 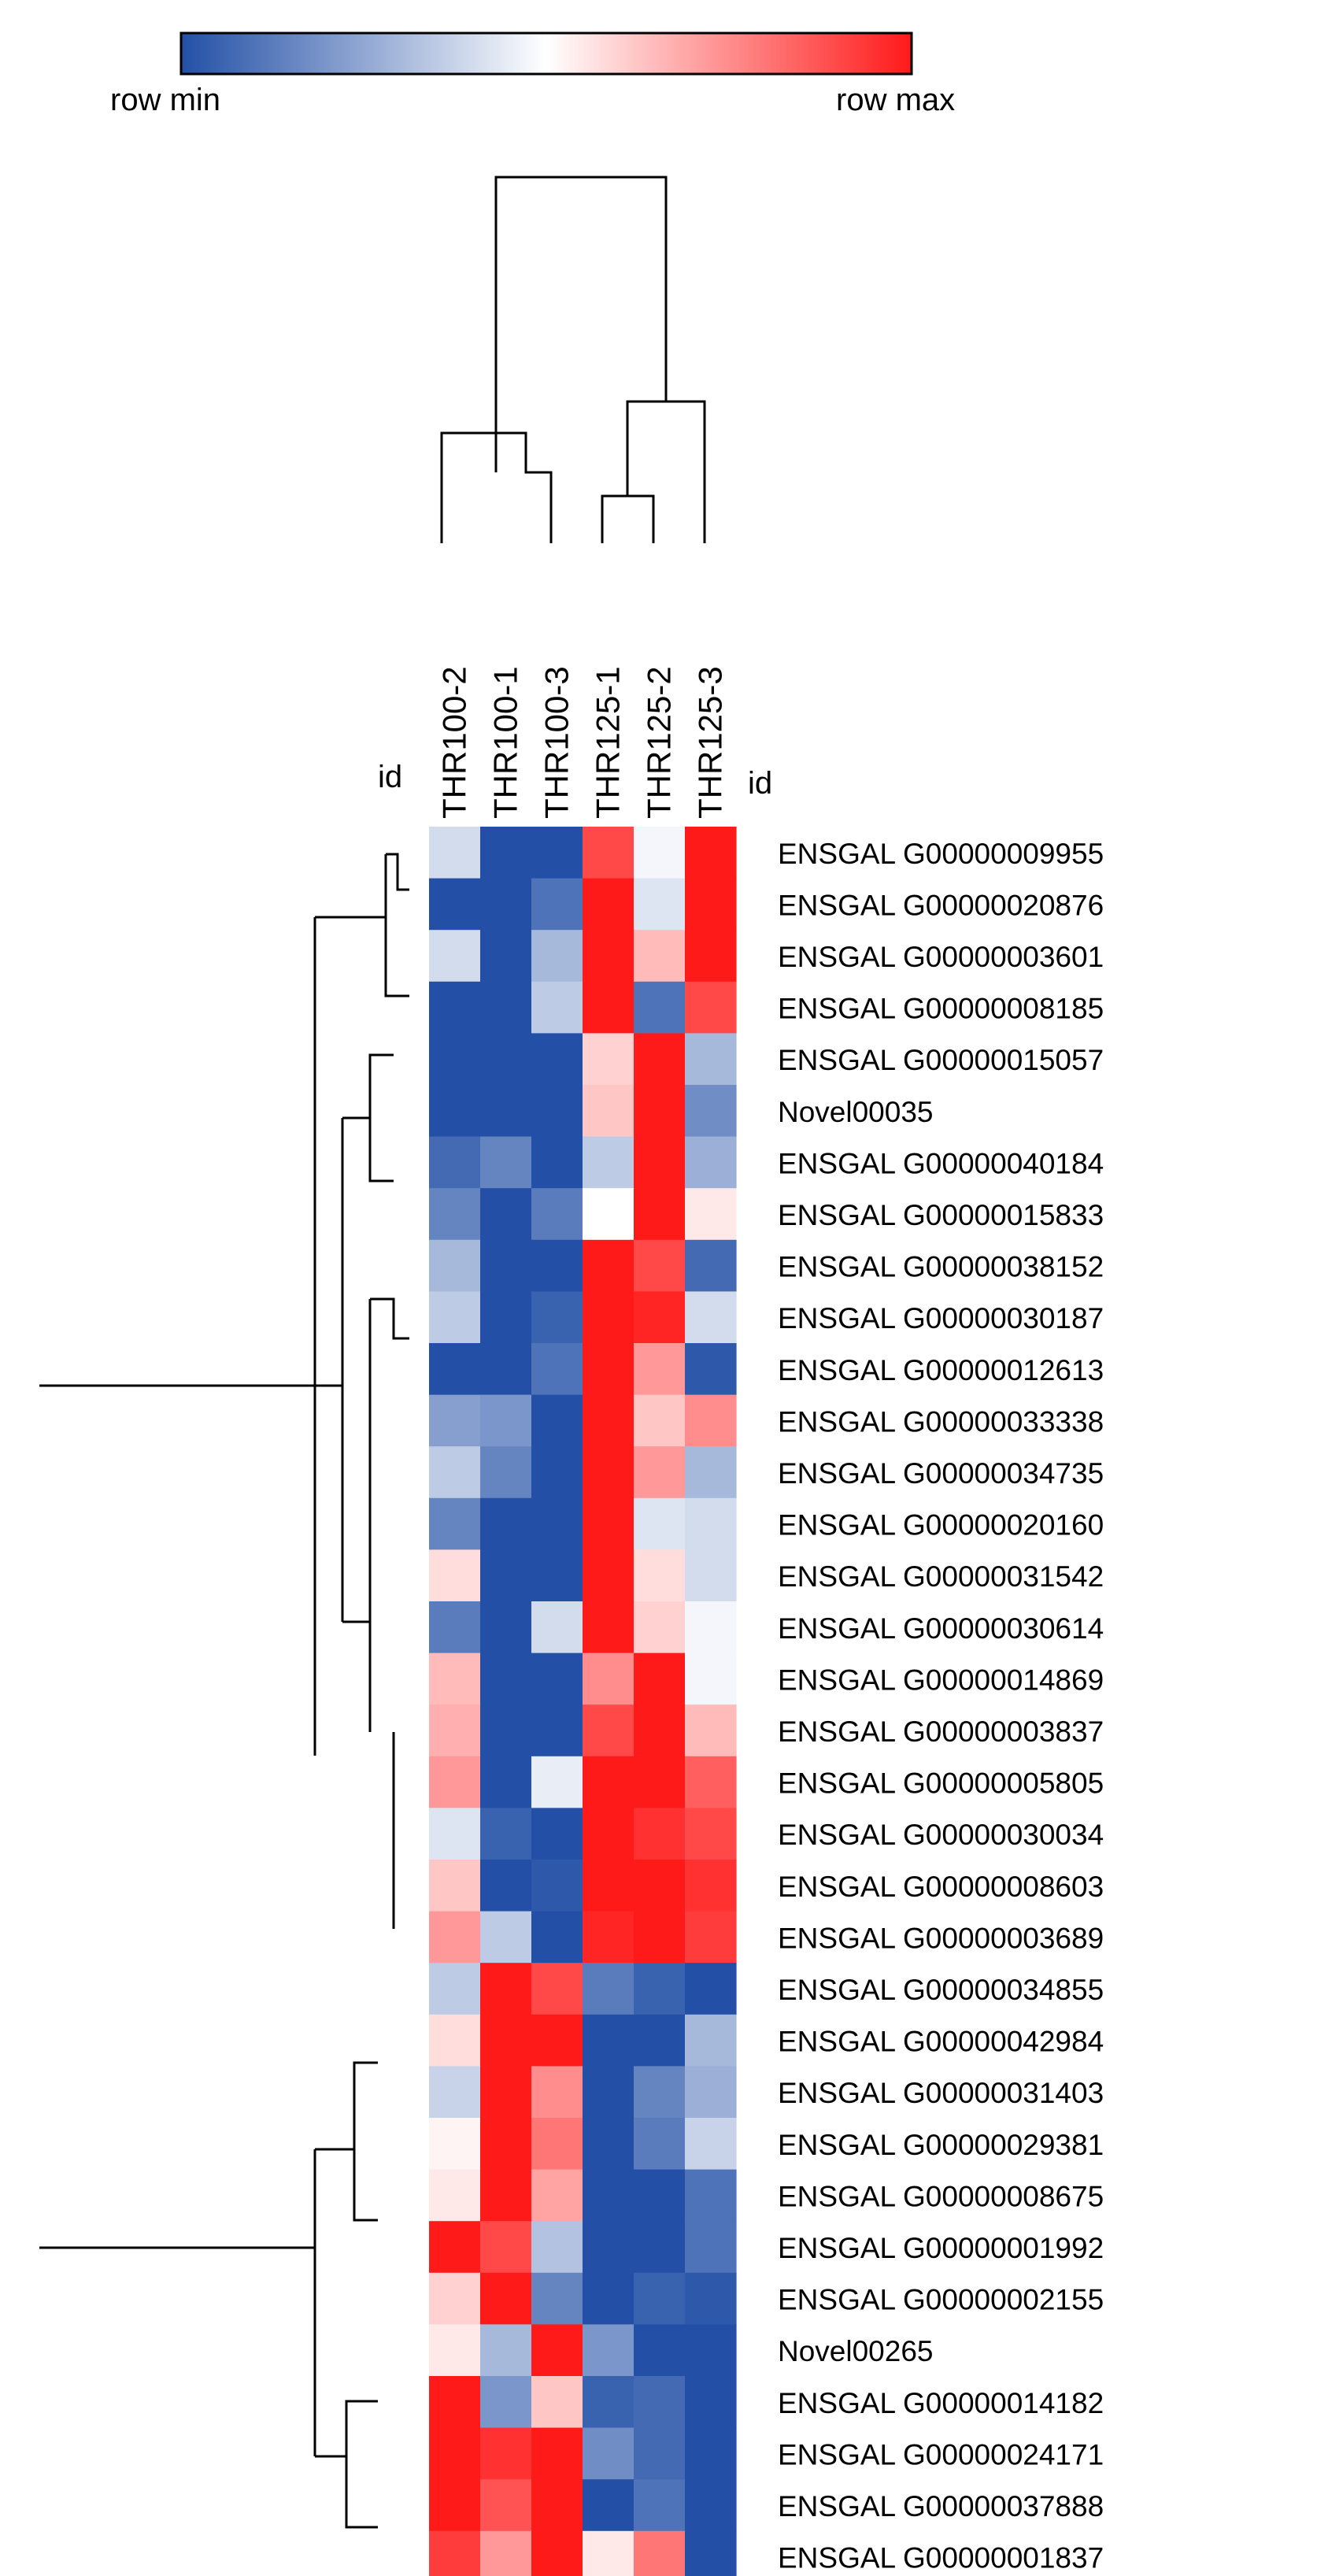 I want to click on row-label: ENSGAL G00000002155, so click(x=941, y=2300).